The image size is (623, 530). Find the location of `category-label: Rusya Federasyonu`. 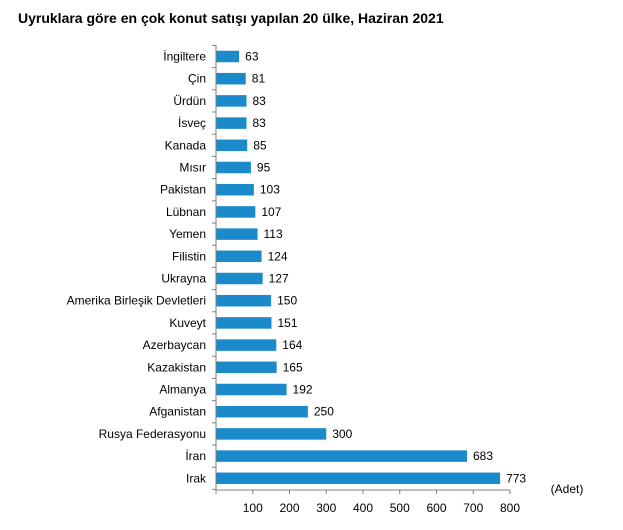

category-label: Rusya Federasyonu is located at coordinates (152, 434).